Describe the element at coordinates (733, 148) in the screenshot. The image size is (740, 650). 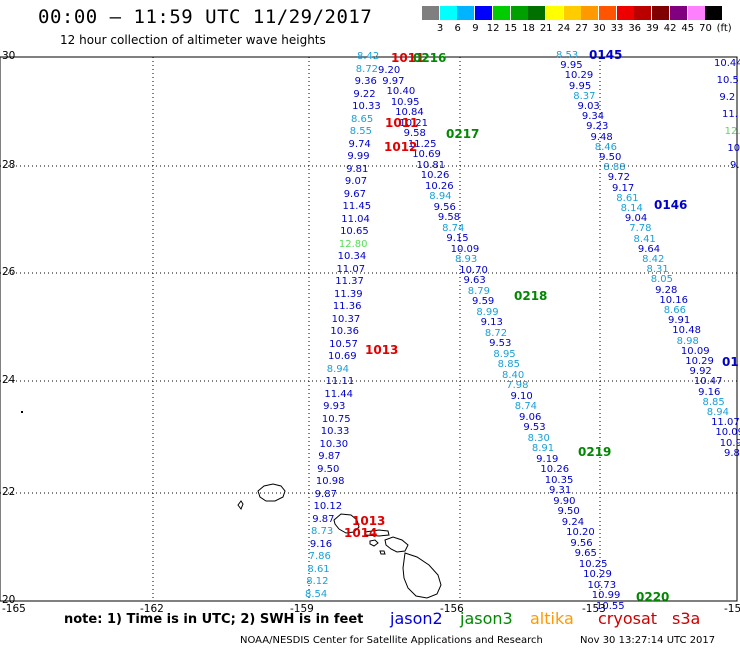
I see `track-d-swh-value: 10.` at that location.